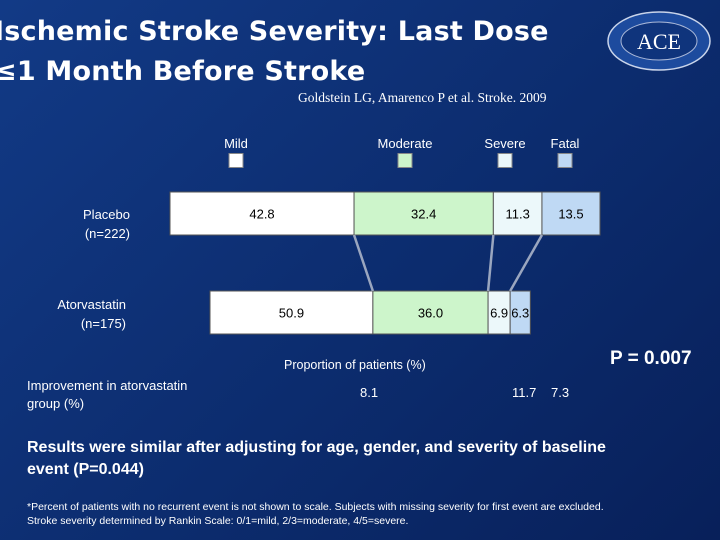 This screenshot has width=720, height=540. I want to click on ace-logo: ACE, so click(659, 41).